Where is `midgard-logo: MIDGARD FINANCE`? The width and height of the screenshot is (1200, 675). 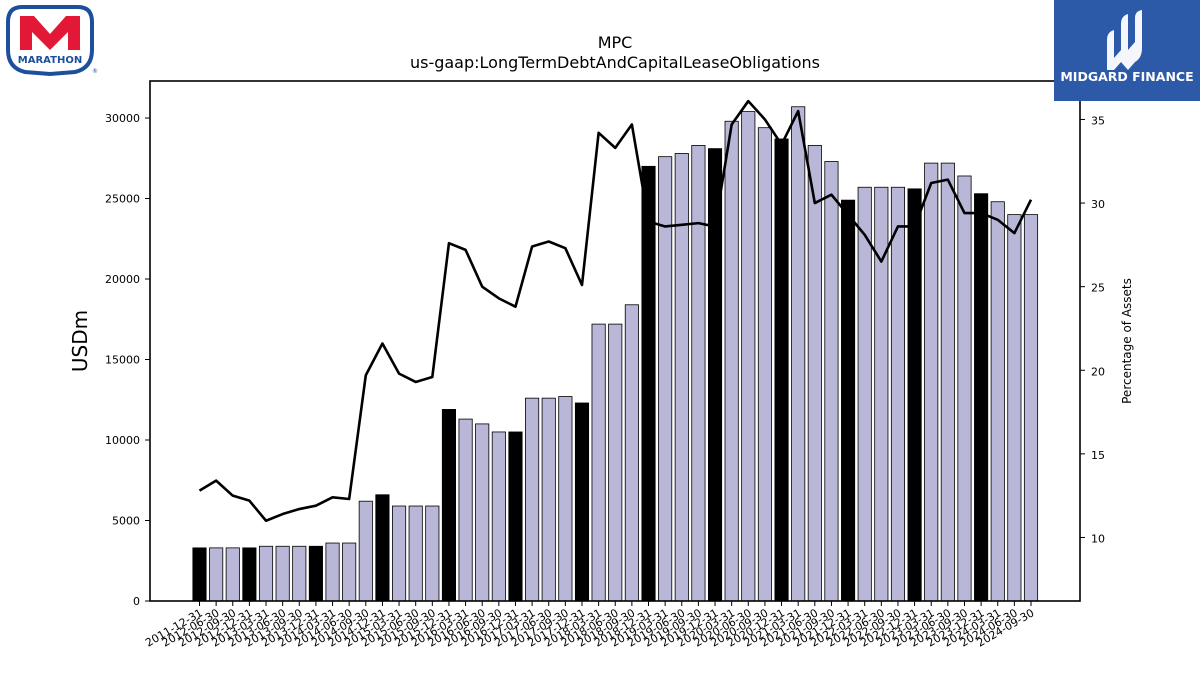 midgard-logo: MIDGARD FINANCE is located at coordinates (1127, 50).